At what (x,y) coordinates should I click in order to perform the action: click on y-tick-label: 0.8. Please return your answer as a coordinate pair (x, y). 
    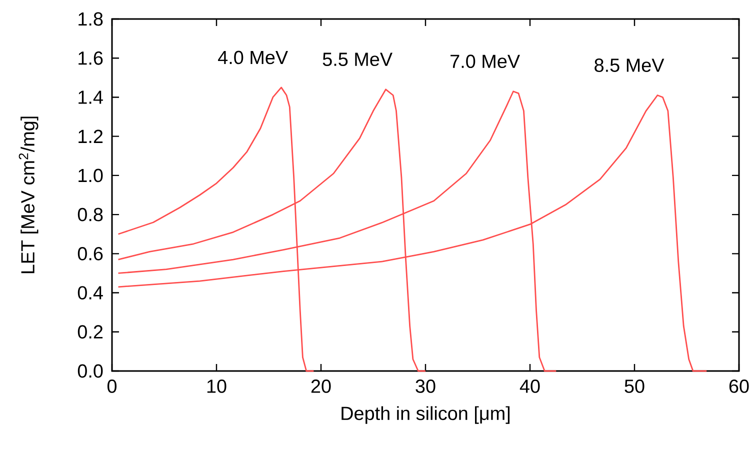
    Looking at the image, I should click on (90, 215).